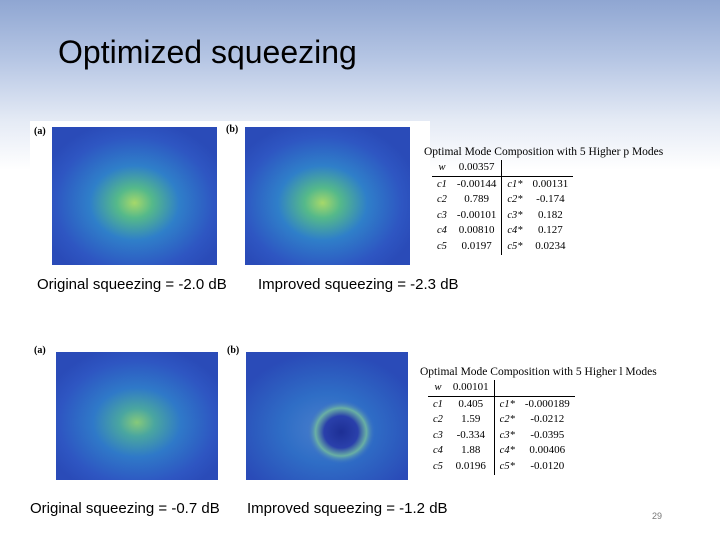  What do you see at coordinates (132, 284) in the screenshot?
I see `caption-original-squeezing: Original squeezing = -2.0 dB` at bounding box center [132, 284].